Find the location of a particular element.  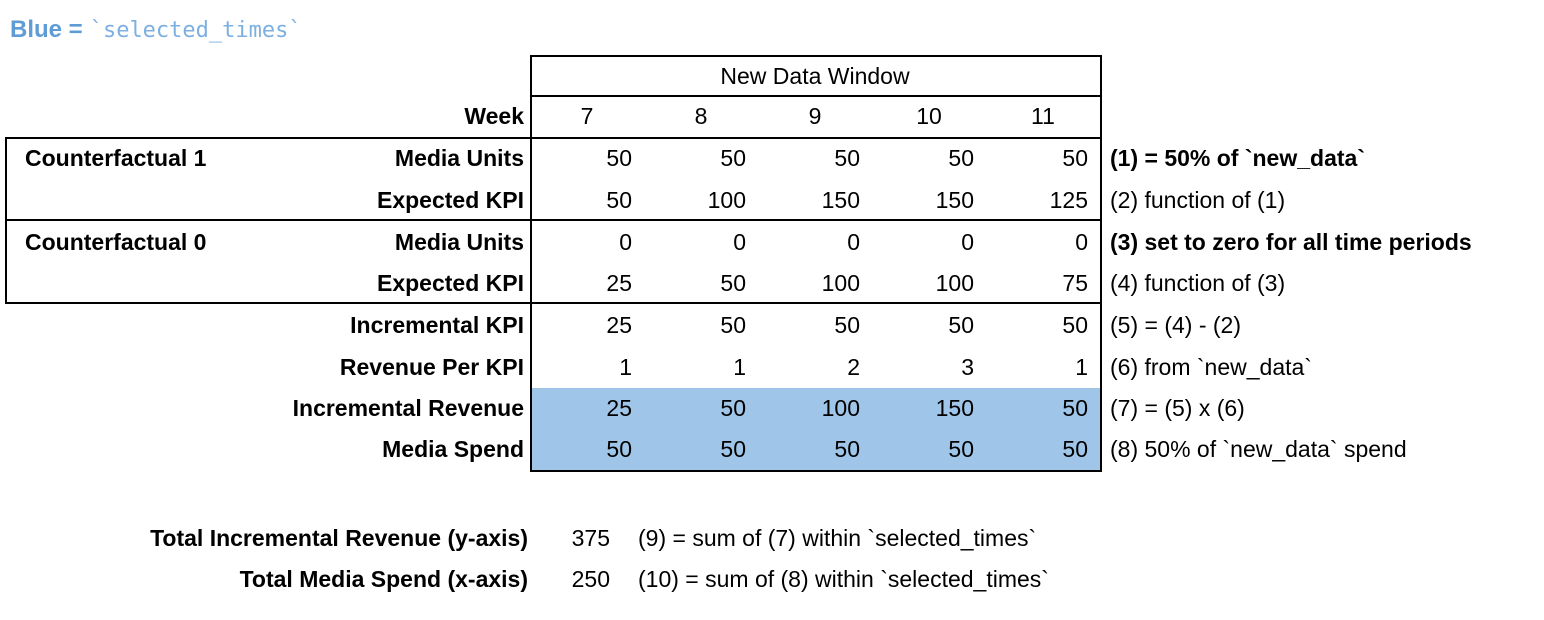

table-cell: 2 is located at coordinates (853, 367).